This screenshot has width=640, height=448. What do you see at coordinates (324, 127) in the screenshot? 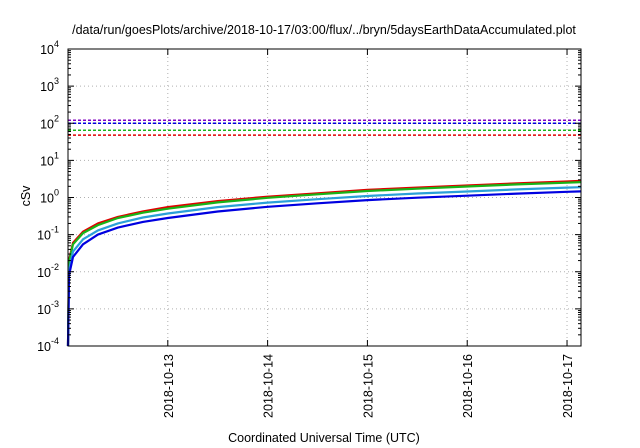
I see `threshold-lines` at bounding box center [324, 127].